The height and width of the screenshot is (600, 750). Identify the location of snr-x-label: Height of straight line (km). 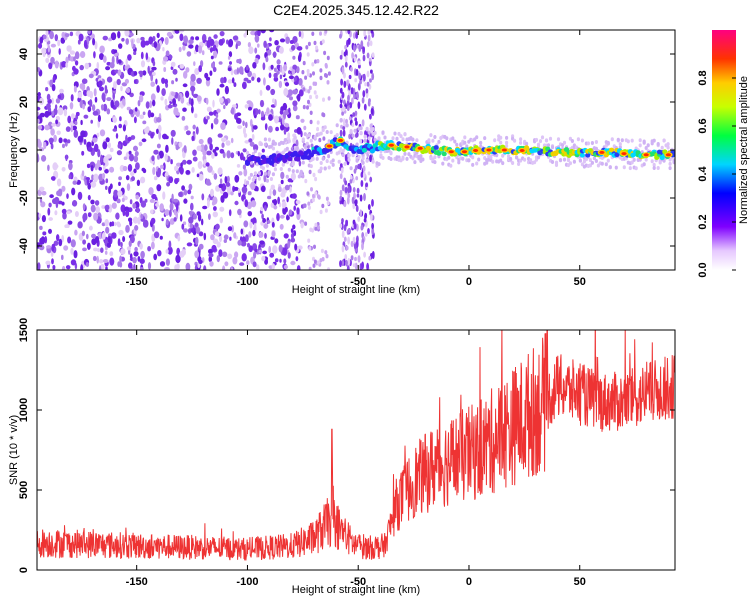
(356, 590).